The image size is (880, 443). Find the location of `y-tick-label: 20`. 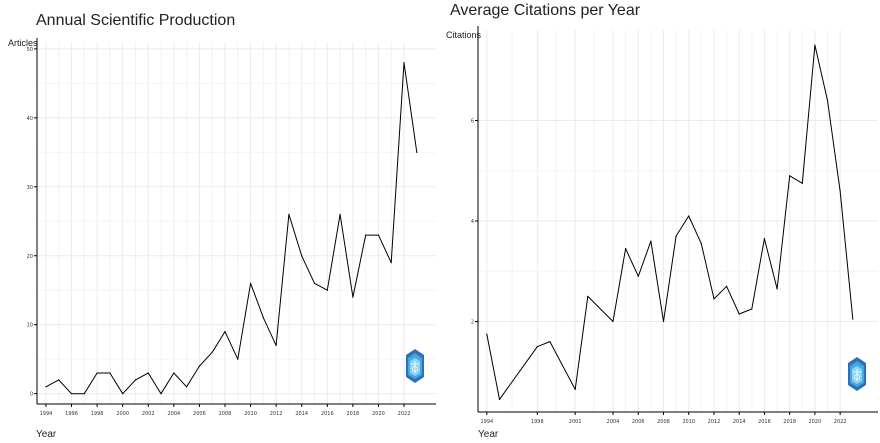

y-tick-label: 20 is located at coordinates (30, 257).